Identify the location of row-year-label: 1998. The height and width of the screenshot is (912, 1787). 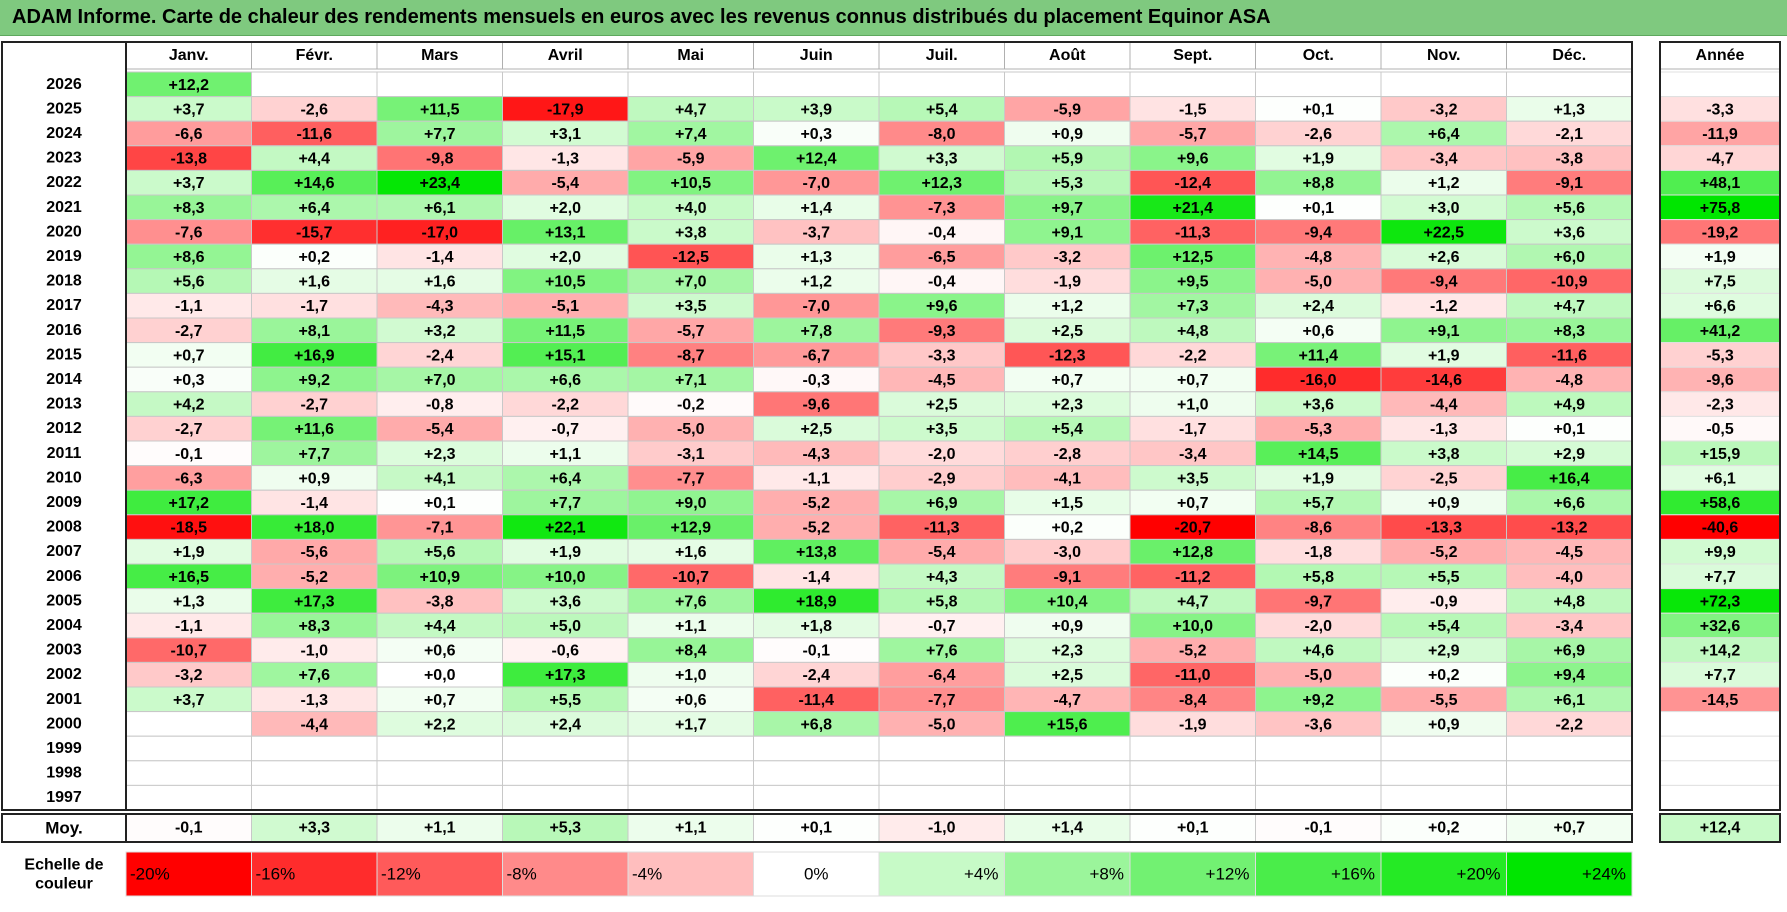
(64, 773).